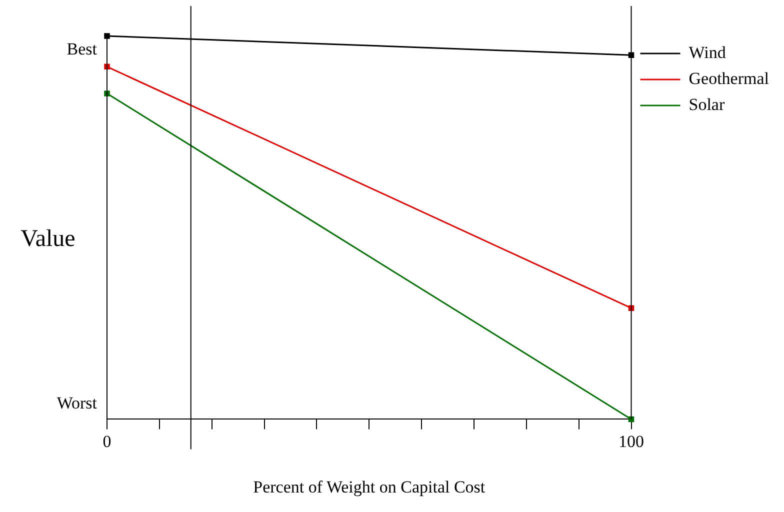 This screenshot has height=512, width=784. What do you see at coordinates (82, 48) in the screenshot?
I see `text: Best` at bounding box center [82, 48].